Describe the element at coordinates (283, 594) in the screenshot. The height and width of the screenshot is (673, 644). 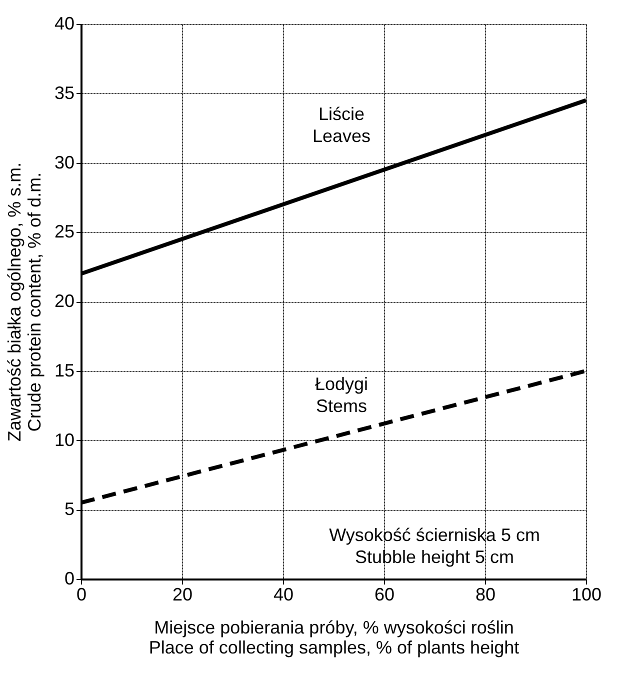
I see `x-tick-label: 40` at that location.